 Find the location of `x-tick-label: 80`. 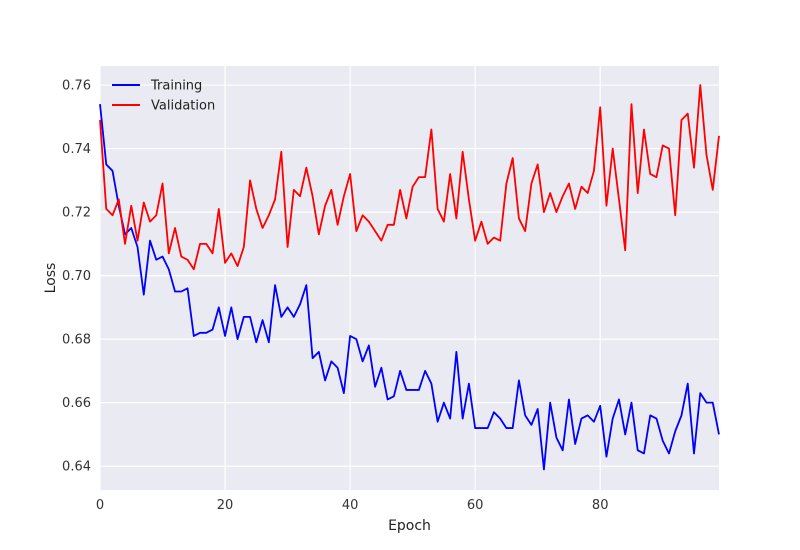

x-tick-label: 80 is located at coordinates (600, 505).